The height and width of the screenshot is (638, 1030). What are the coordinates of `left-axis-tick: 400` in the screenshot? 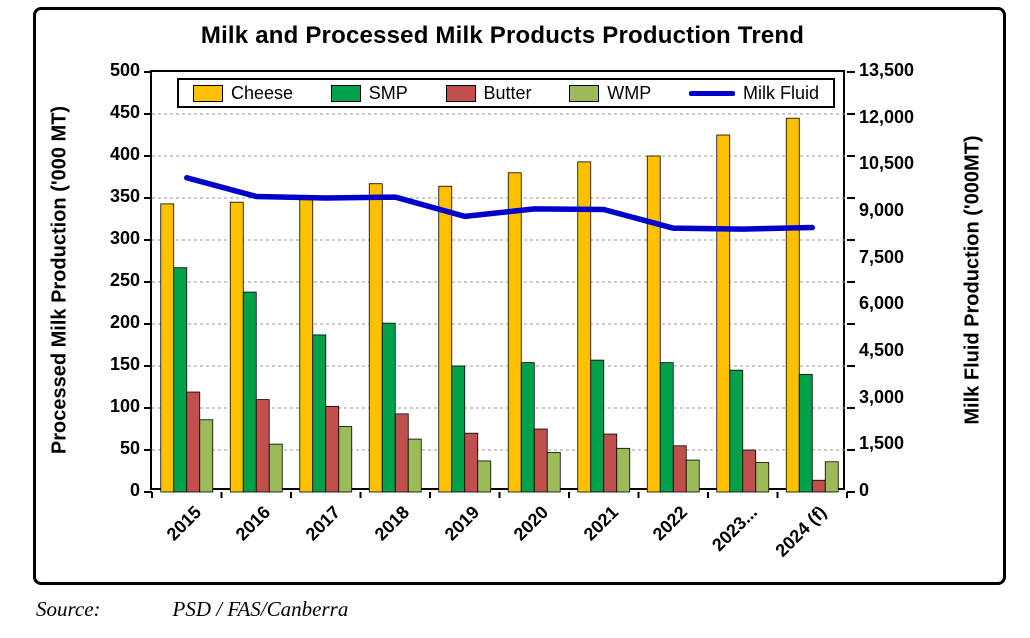 It's located at (124, 154).